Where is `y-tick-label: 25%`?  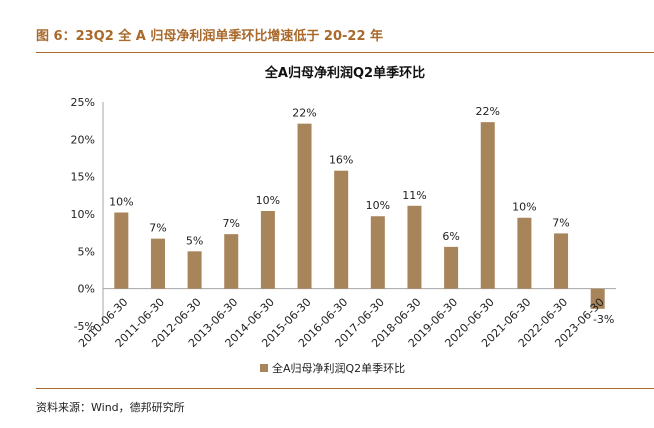
y-tick-label: 25% is located at coordinates (83, 102).